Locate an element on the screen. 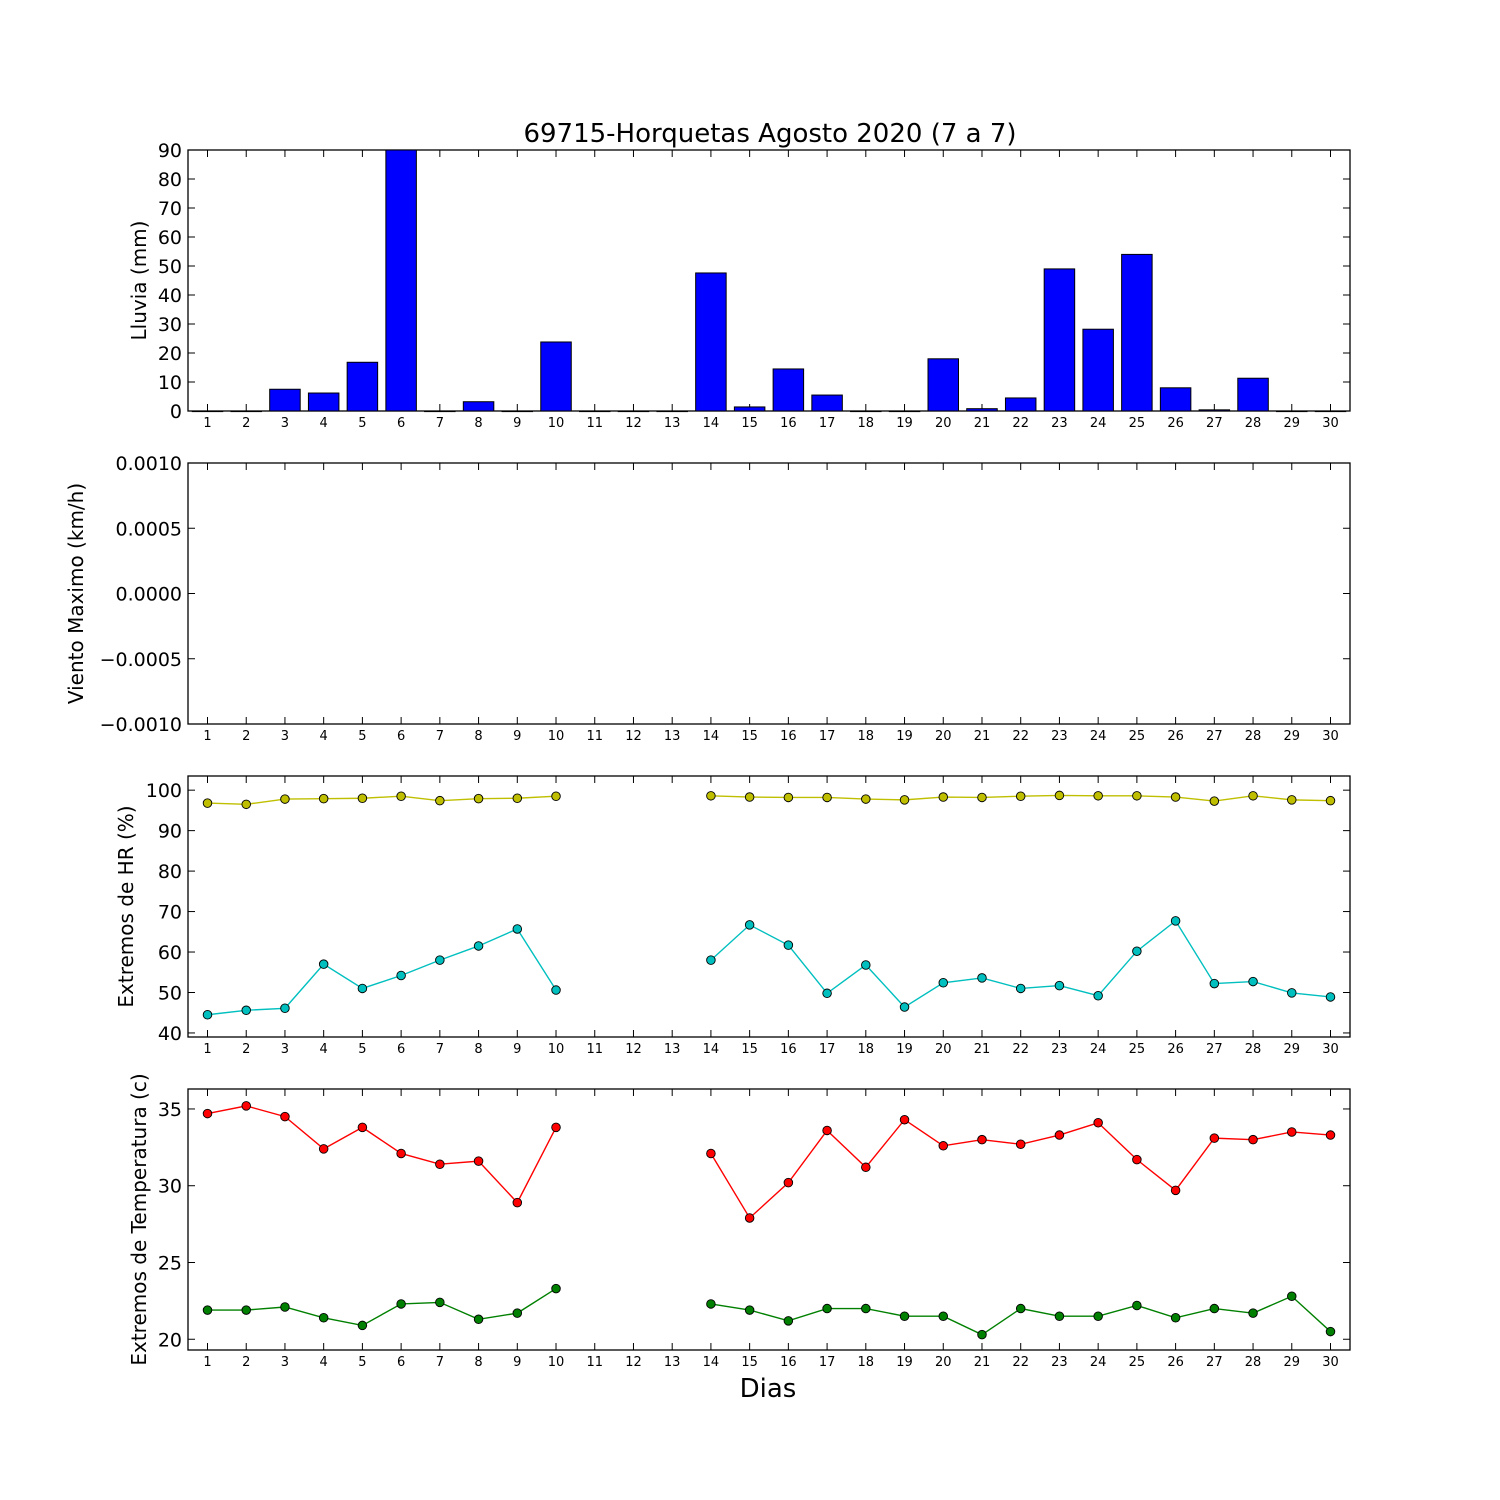  plot-frame is located at coordinates (769, 1219).